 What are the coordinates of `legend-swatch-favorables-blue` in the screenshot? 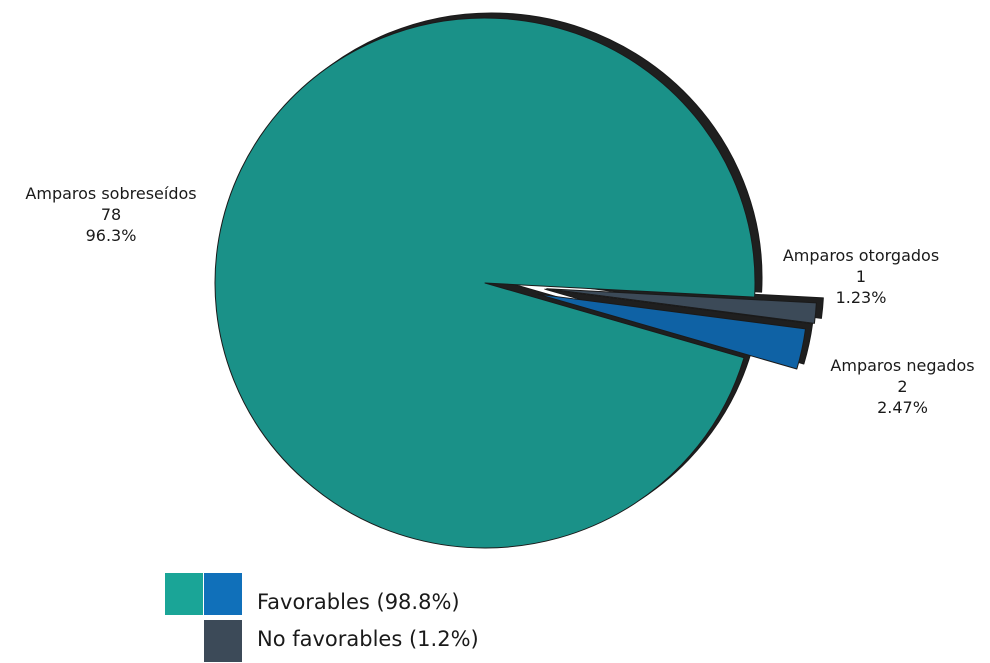 It's located at (223, 594).